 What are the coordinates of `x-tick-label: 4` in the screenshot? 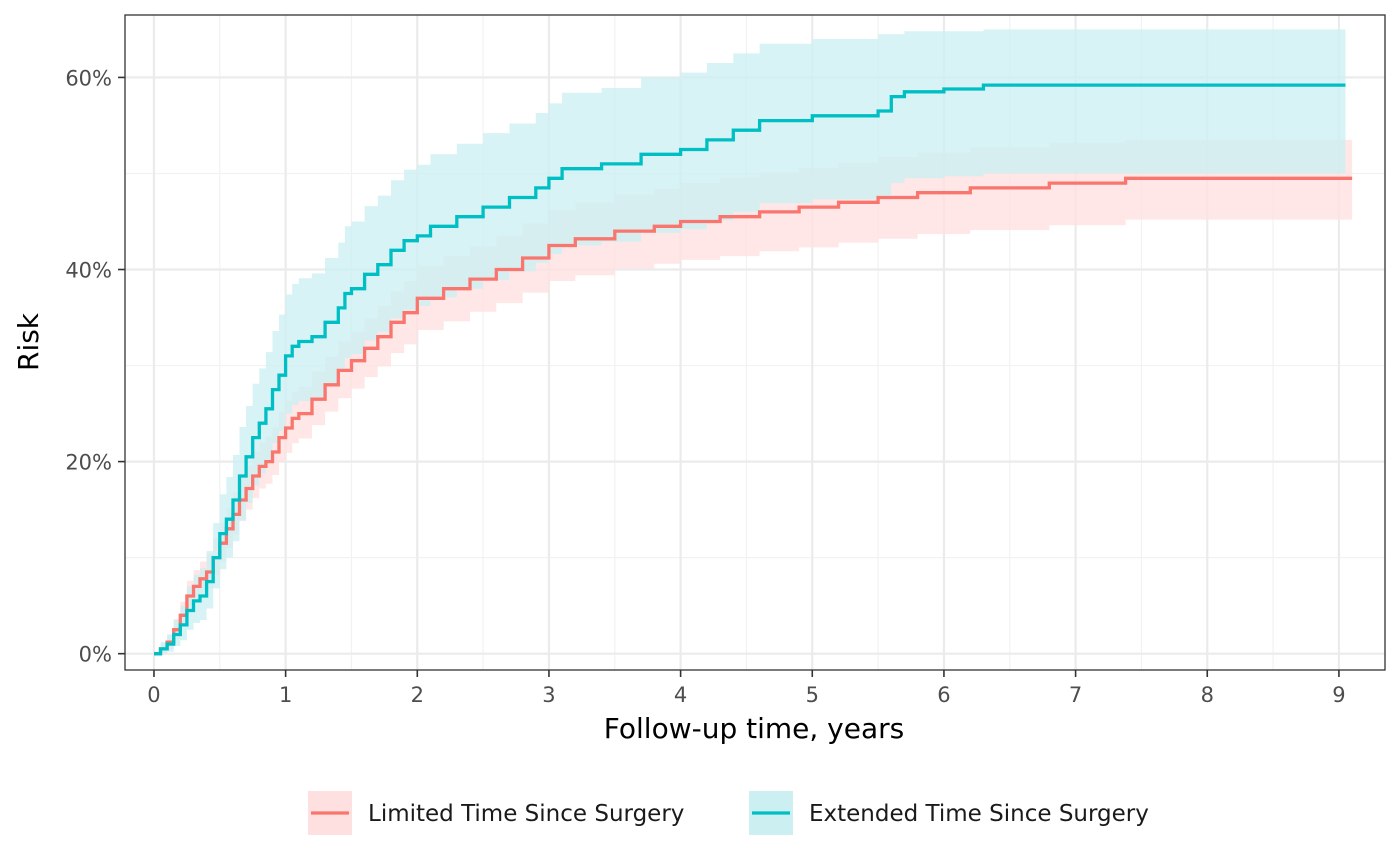 It's located at (680, 695).